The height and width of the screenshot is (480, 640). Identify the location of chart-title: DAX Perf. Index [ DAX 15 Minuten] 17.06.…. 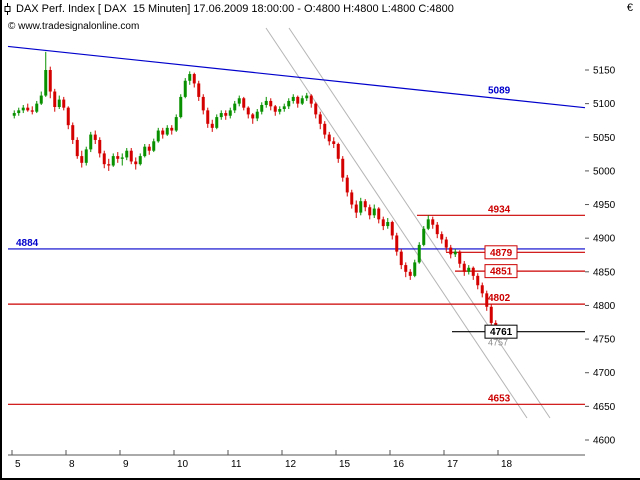
(235, 8).